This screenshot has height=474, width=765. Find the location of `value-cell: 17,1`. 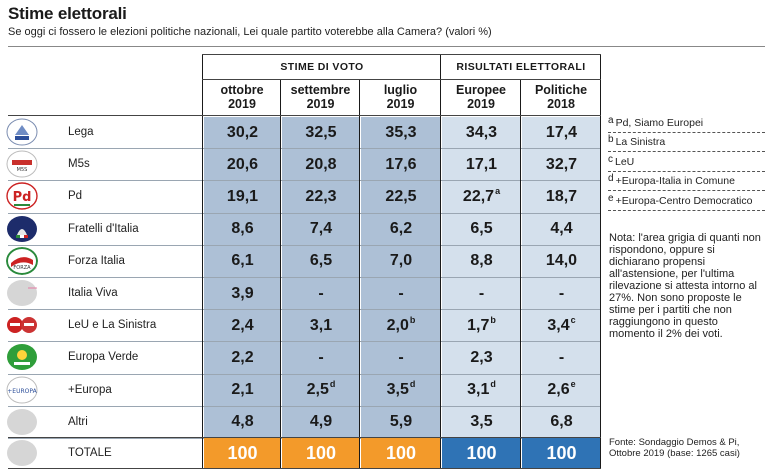

value-cell: 17,1 is located at coordinates (481, 165).